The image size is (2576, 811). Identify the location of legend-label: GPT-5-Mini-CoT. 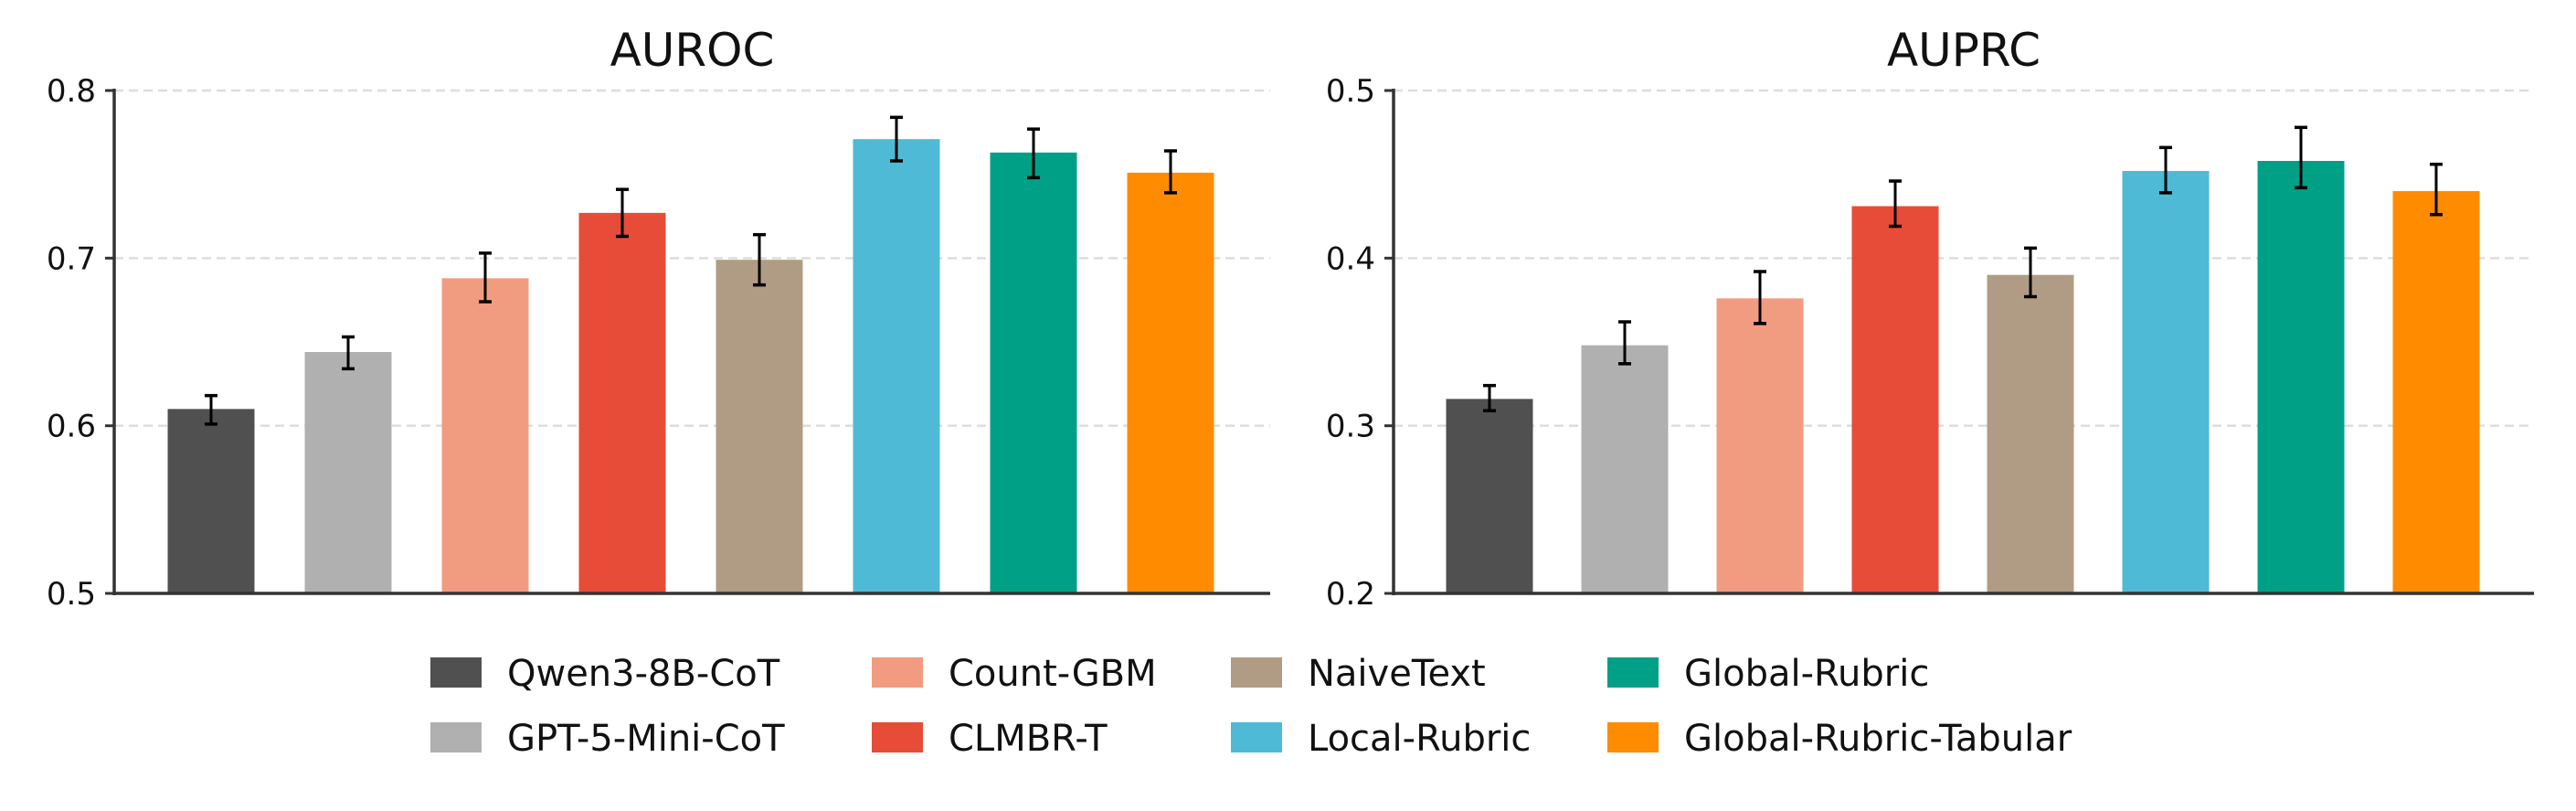
(646, 739).